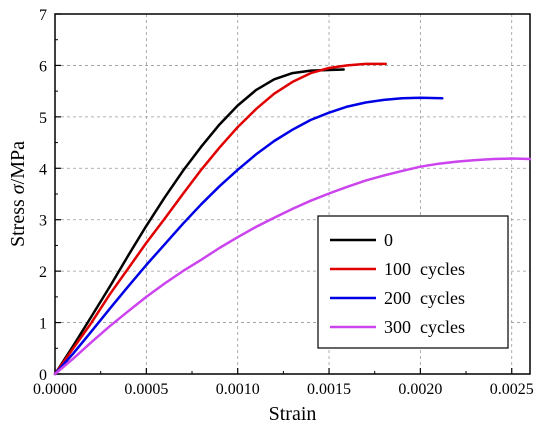 This screenshot has width=550, height=429. Describe the element at coordinates (146, 389) in the screenshot. I see `x-tick-label: 0.0005` at that location.